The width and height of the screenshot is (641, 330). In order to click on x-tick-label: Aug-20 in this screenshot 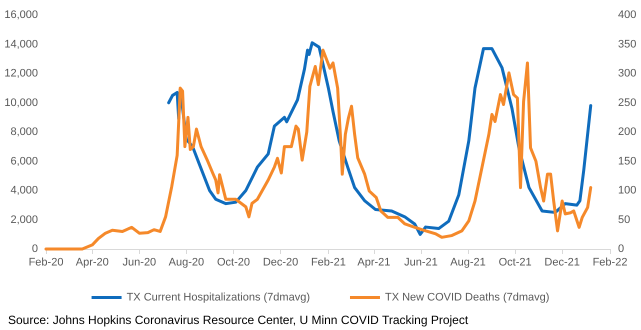, I will do `click(186, 262)`.